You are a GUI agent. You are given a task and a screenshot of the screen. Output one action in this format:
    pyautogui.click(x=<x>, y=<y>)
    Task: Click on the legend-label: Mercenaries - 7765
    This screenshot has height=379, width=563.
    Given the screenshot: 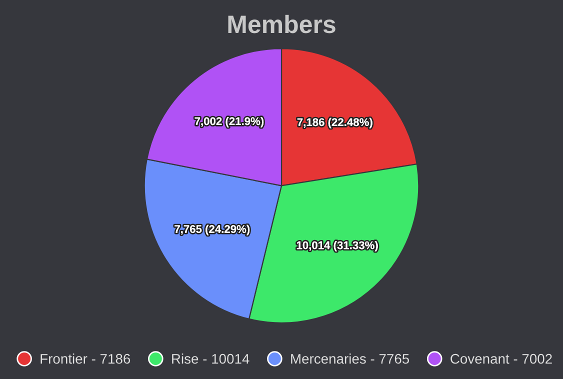 What is the action you would take?
    pyautogui.click(x=350, y=359)
    